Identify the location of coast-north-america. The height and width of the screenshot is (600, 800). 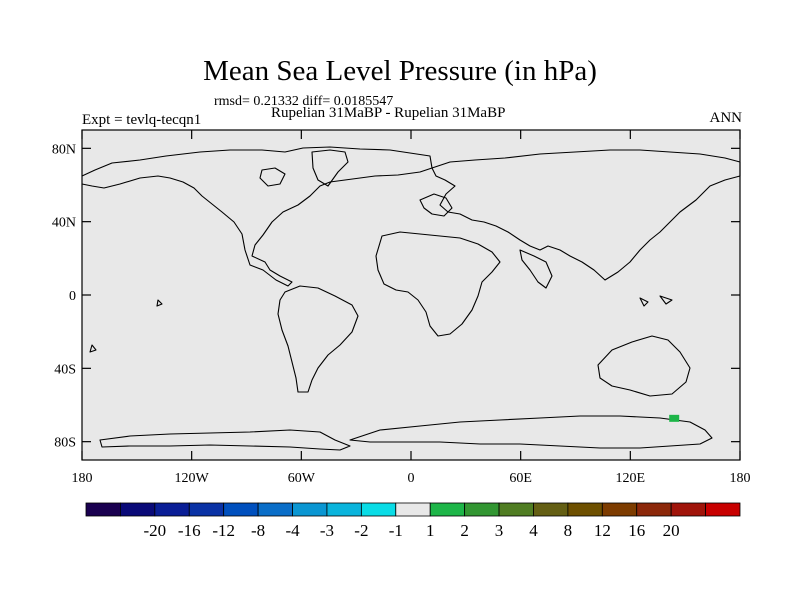
(257, 216).